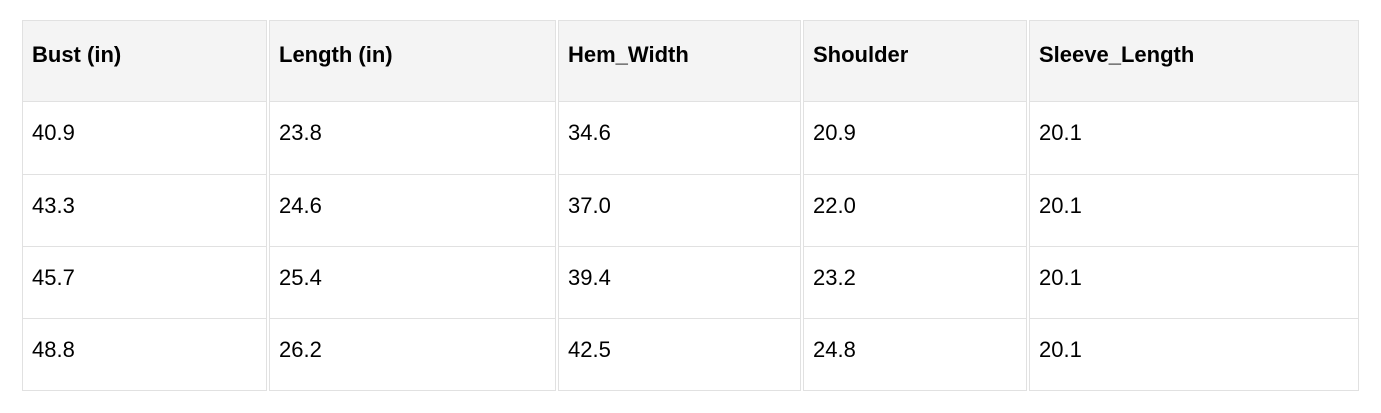  What do you see at coordinates (915, 61) in the screenshot?
I see `column-header-shoulder: Shoulder` at bounding box center [915, 61].